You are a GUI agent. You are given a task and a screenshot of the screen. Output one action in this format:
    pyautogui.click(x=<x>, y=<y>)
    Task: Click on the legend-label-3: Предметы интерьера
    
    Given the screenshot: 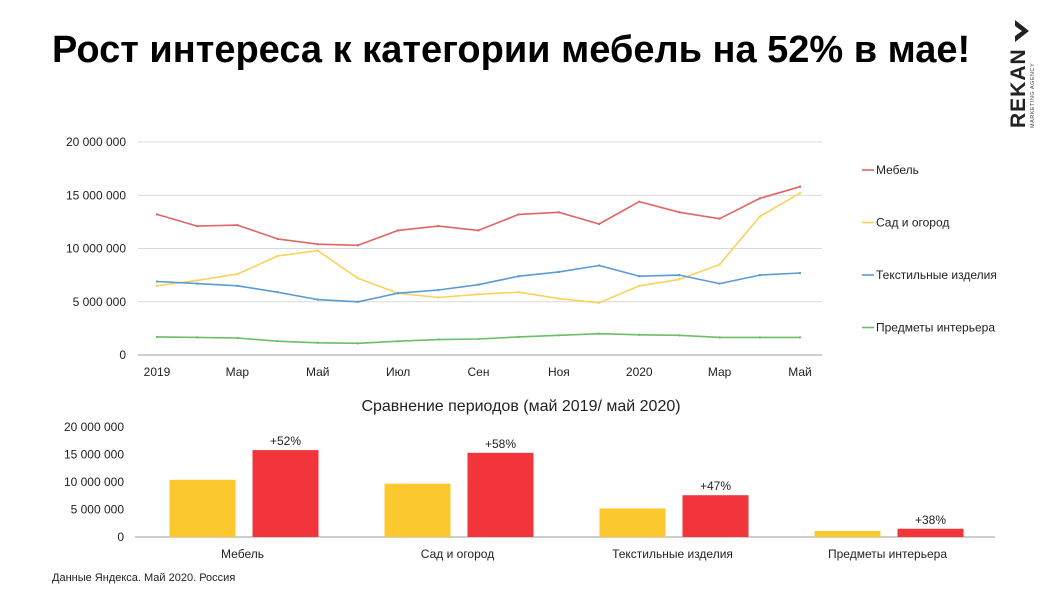 What is the action you would take?
    pyautogui.click(x=935, y=328)
    